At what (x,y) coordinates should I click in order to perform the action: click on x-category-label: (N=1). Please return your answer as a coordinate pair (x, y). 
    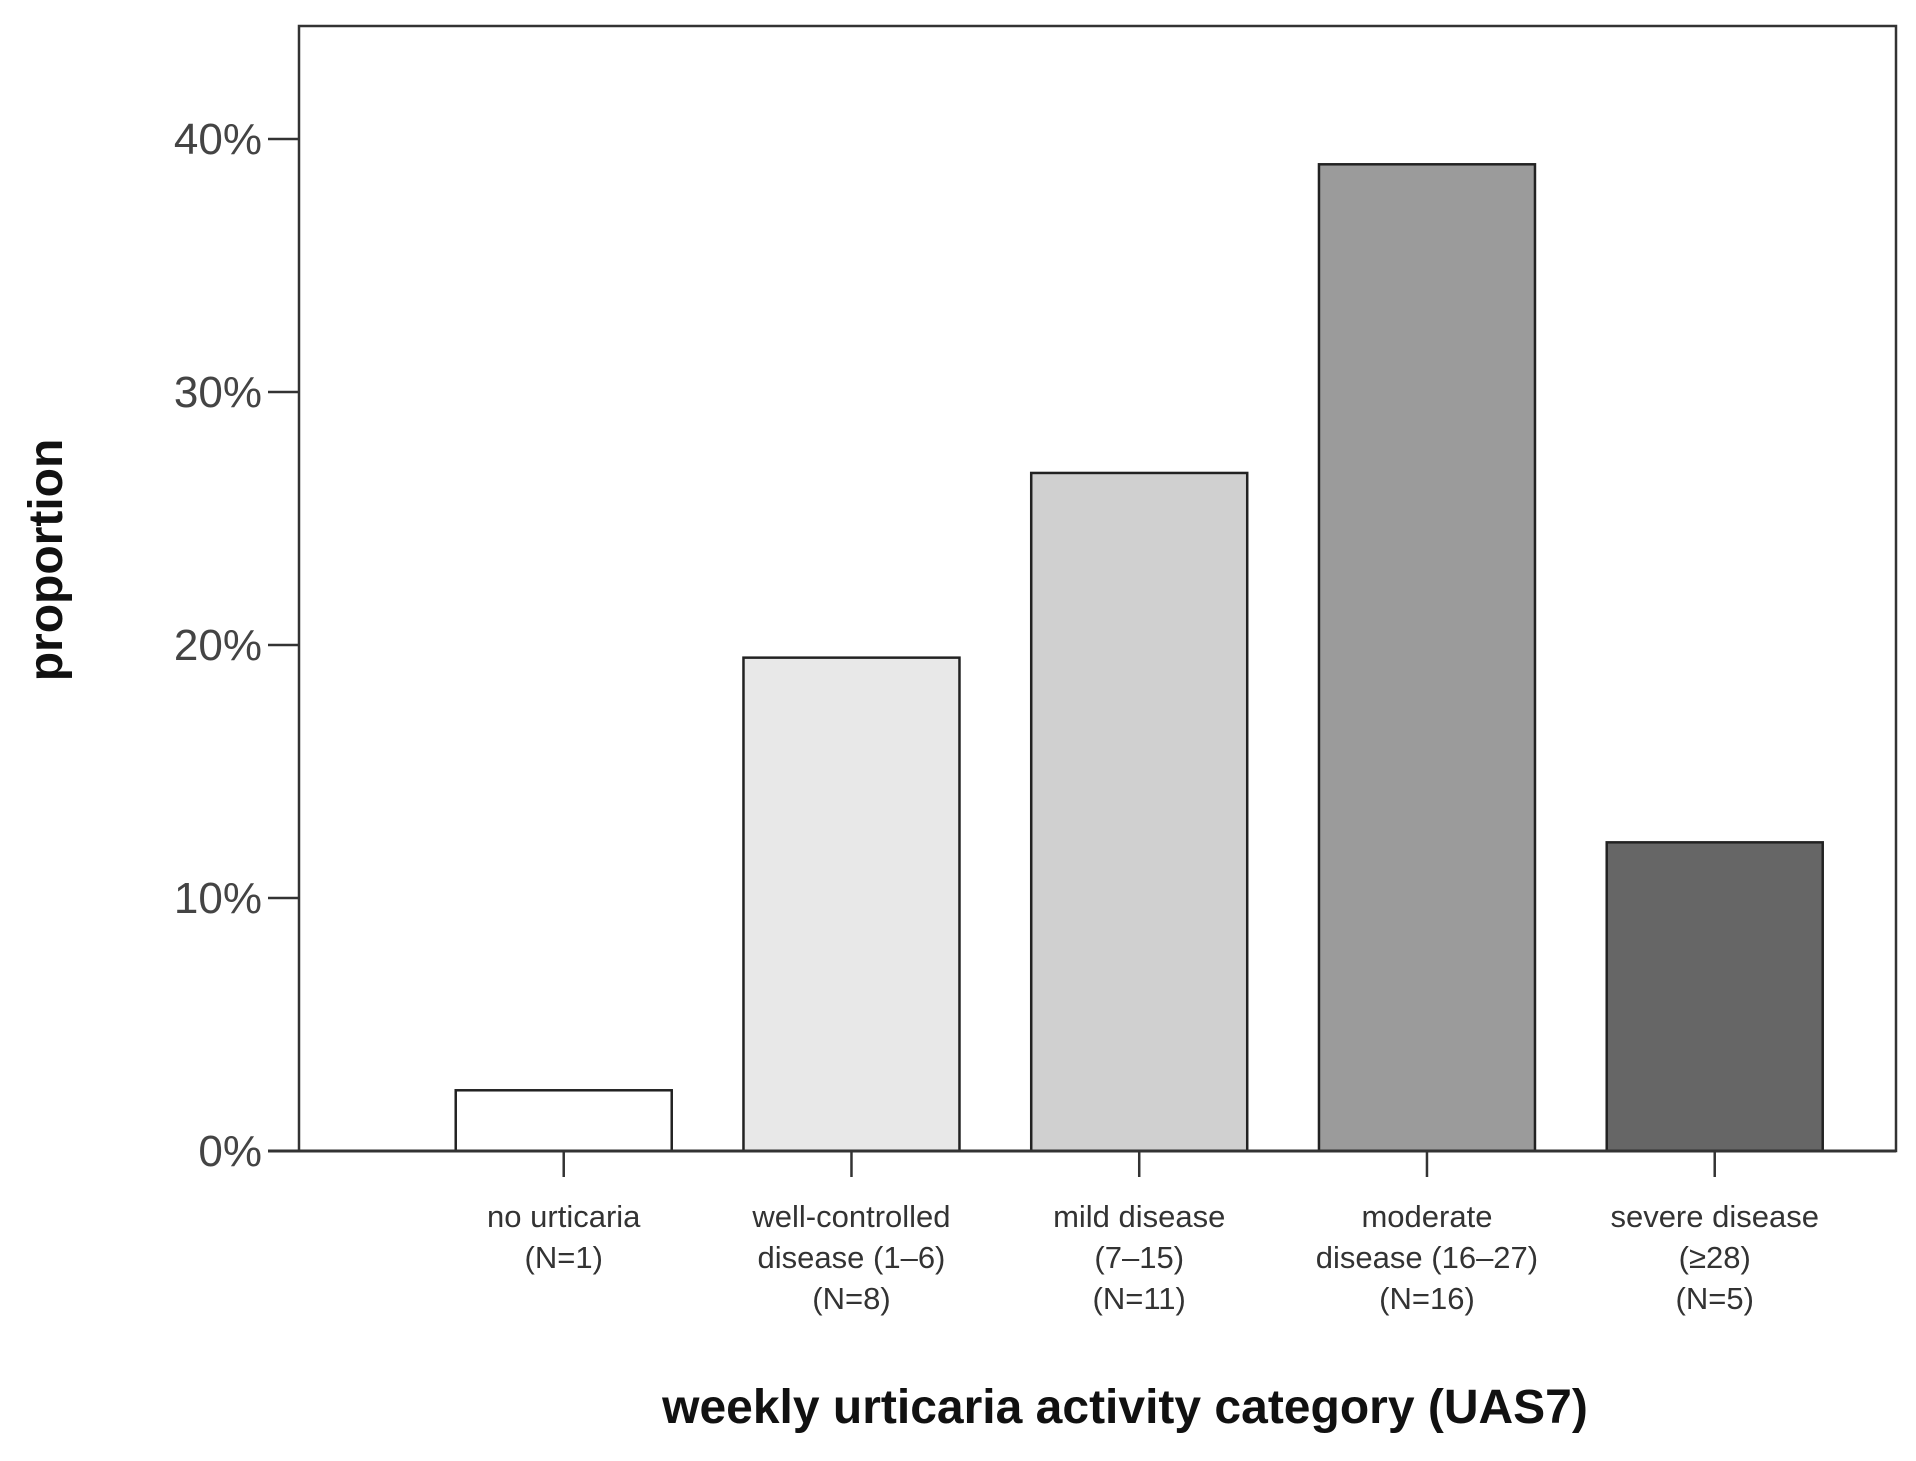
    Looking at the image, I should click on (564, 1257).